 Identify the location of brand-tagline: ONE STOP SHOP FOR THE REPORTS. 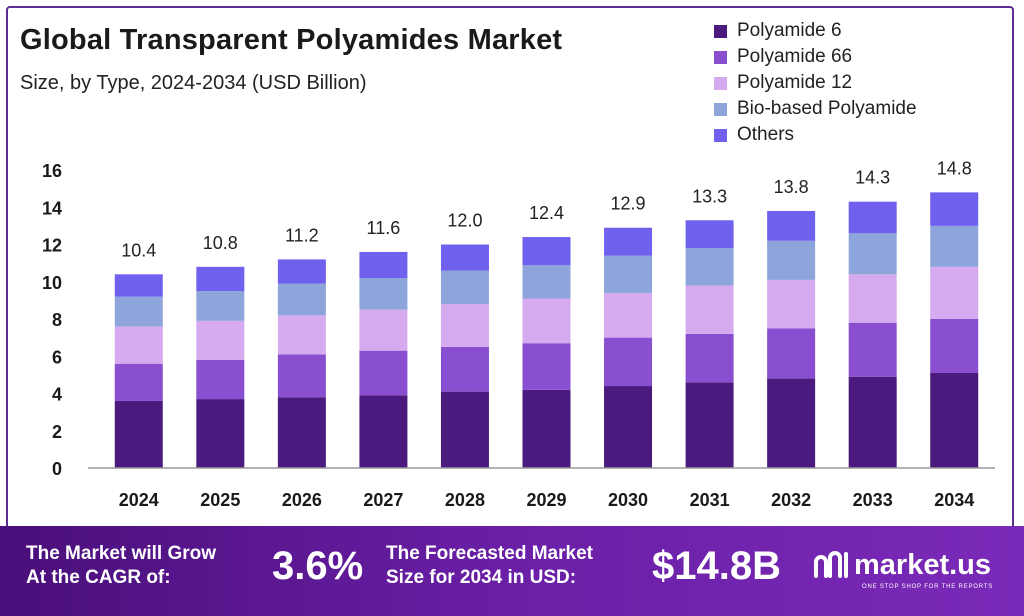
(928, 587).